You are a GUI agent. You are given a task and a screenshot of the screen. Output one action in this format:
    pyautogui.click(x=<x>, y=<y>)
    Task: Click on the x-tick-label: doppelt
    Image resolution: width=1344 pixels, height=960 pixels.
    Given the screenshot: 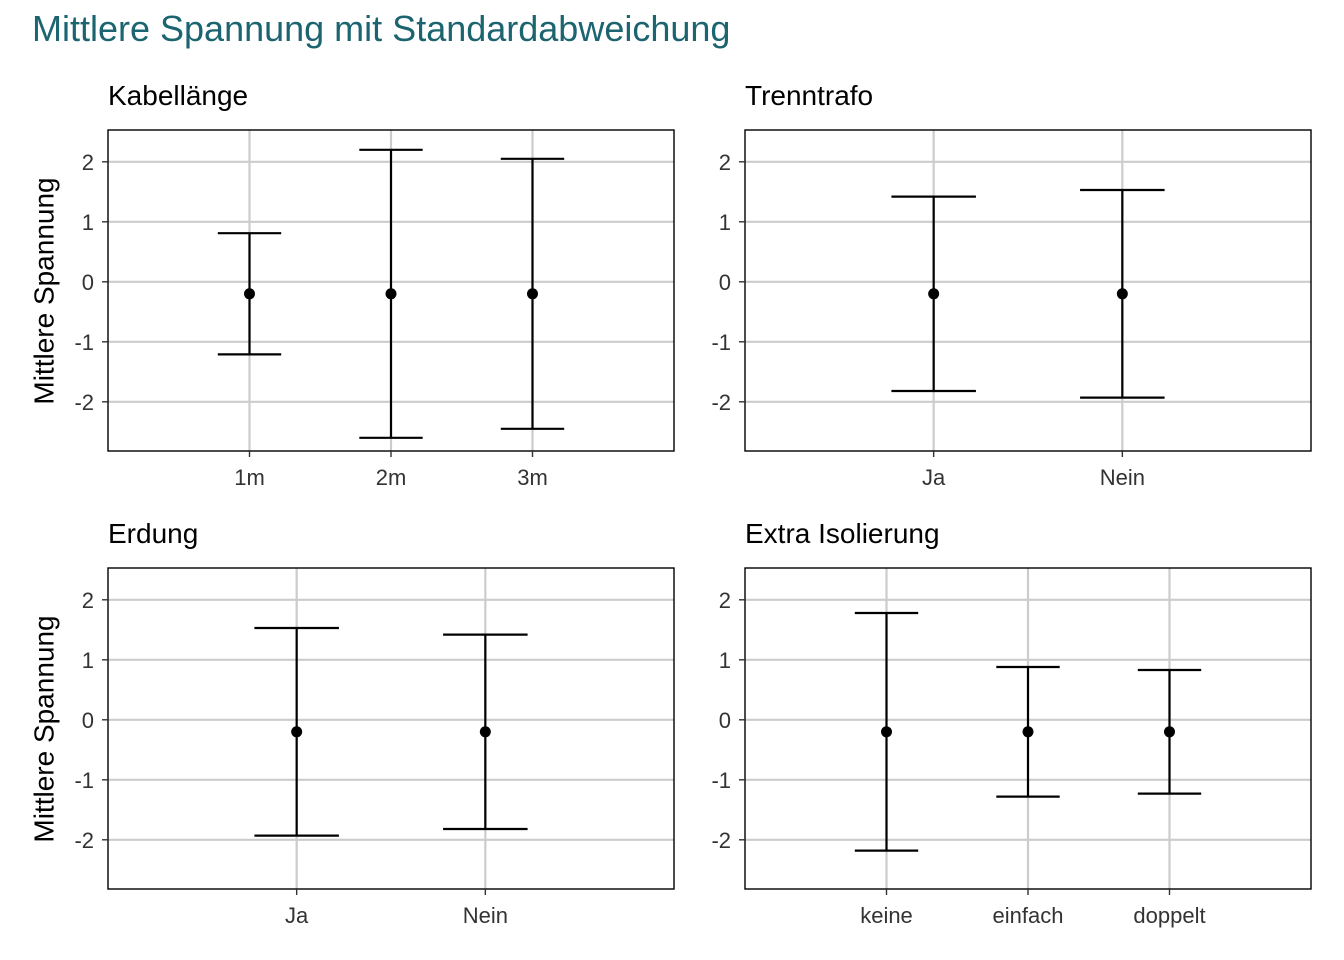 What is the action you would take?
    pyautogui.click(x=1169, y=915)
    